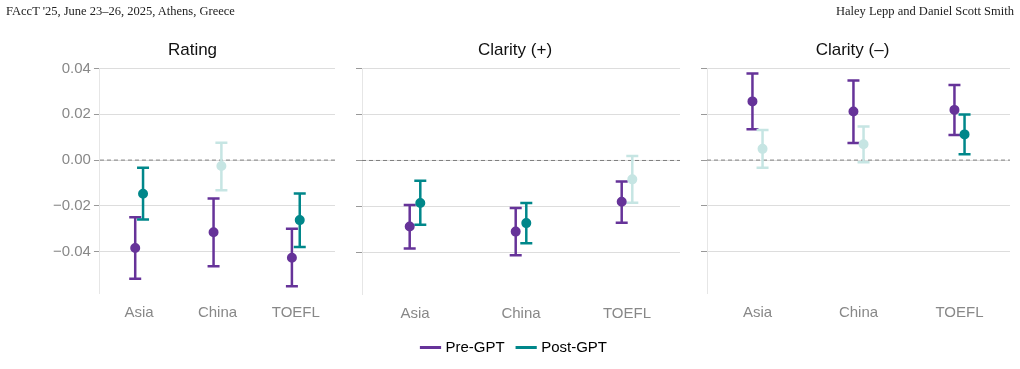 This screenshot has height=369, width=1020. What do you see at coordinates (924, 11) in the screenshot?
I see `text: Haley Lepp and Daniel Scott Smith` at bounding box center [924, 11].